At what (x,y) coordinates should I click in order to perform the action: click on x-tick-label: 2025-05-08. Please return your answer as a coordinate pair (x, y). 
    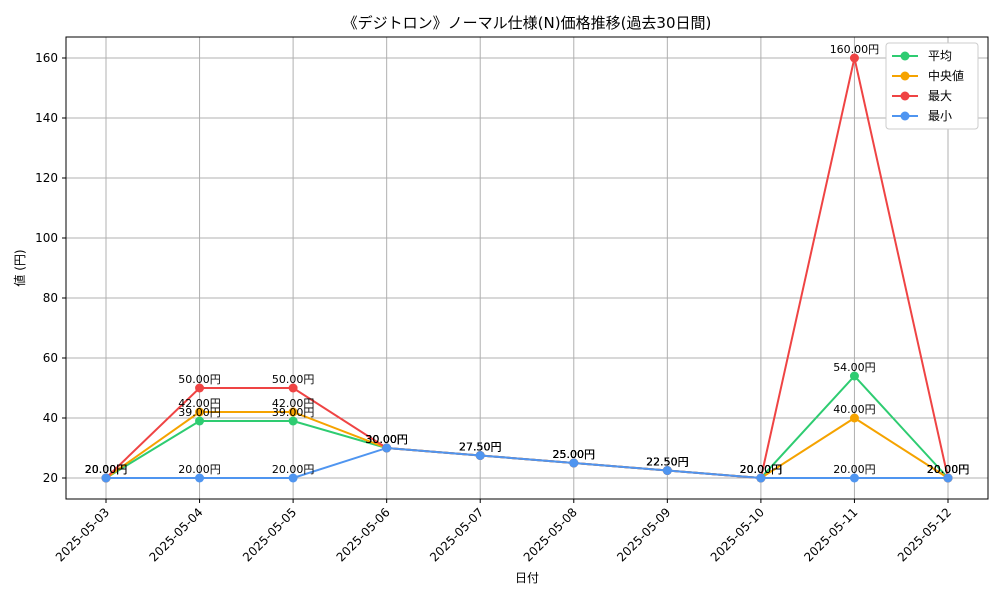
    Looking at the image, I should click on (550, 534).